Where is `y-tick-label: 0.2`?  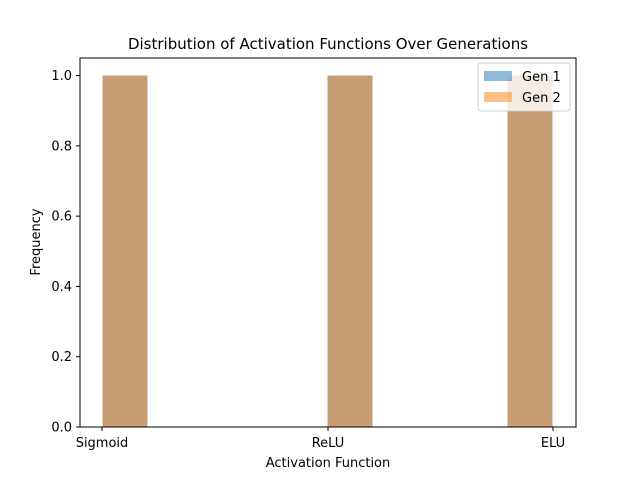 y-tick-label: 0.2 is located at coordinates (61, 357).